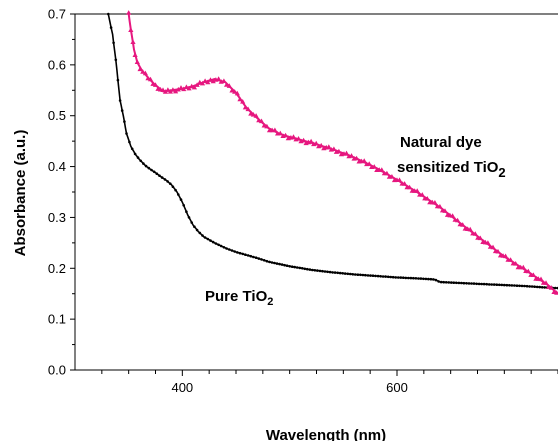 This screenshot has height=441, width=558. What do you see at coordinates (397, 387) in the screenshot?
I see `x-tick-label: 600` at bounding box center [397, 387].